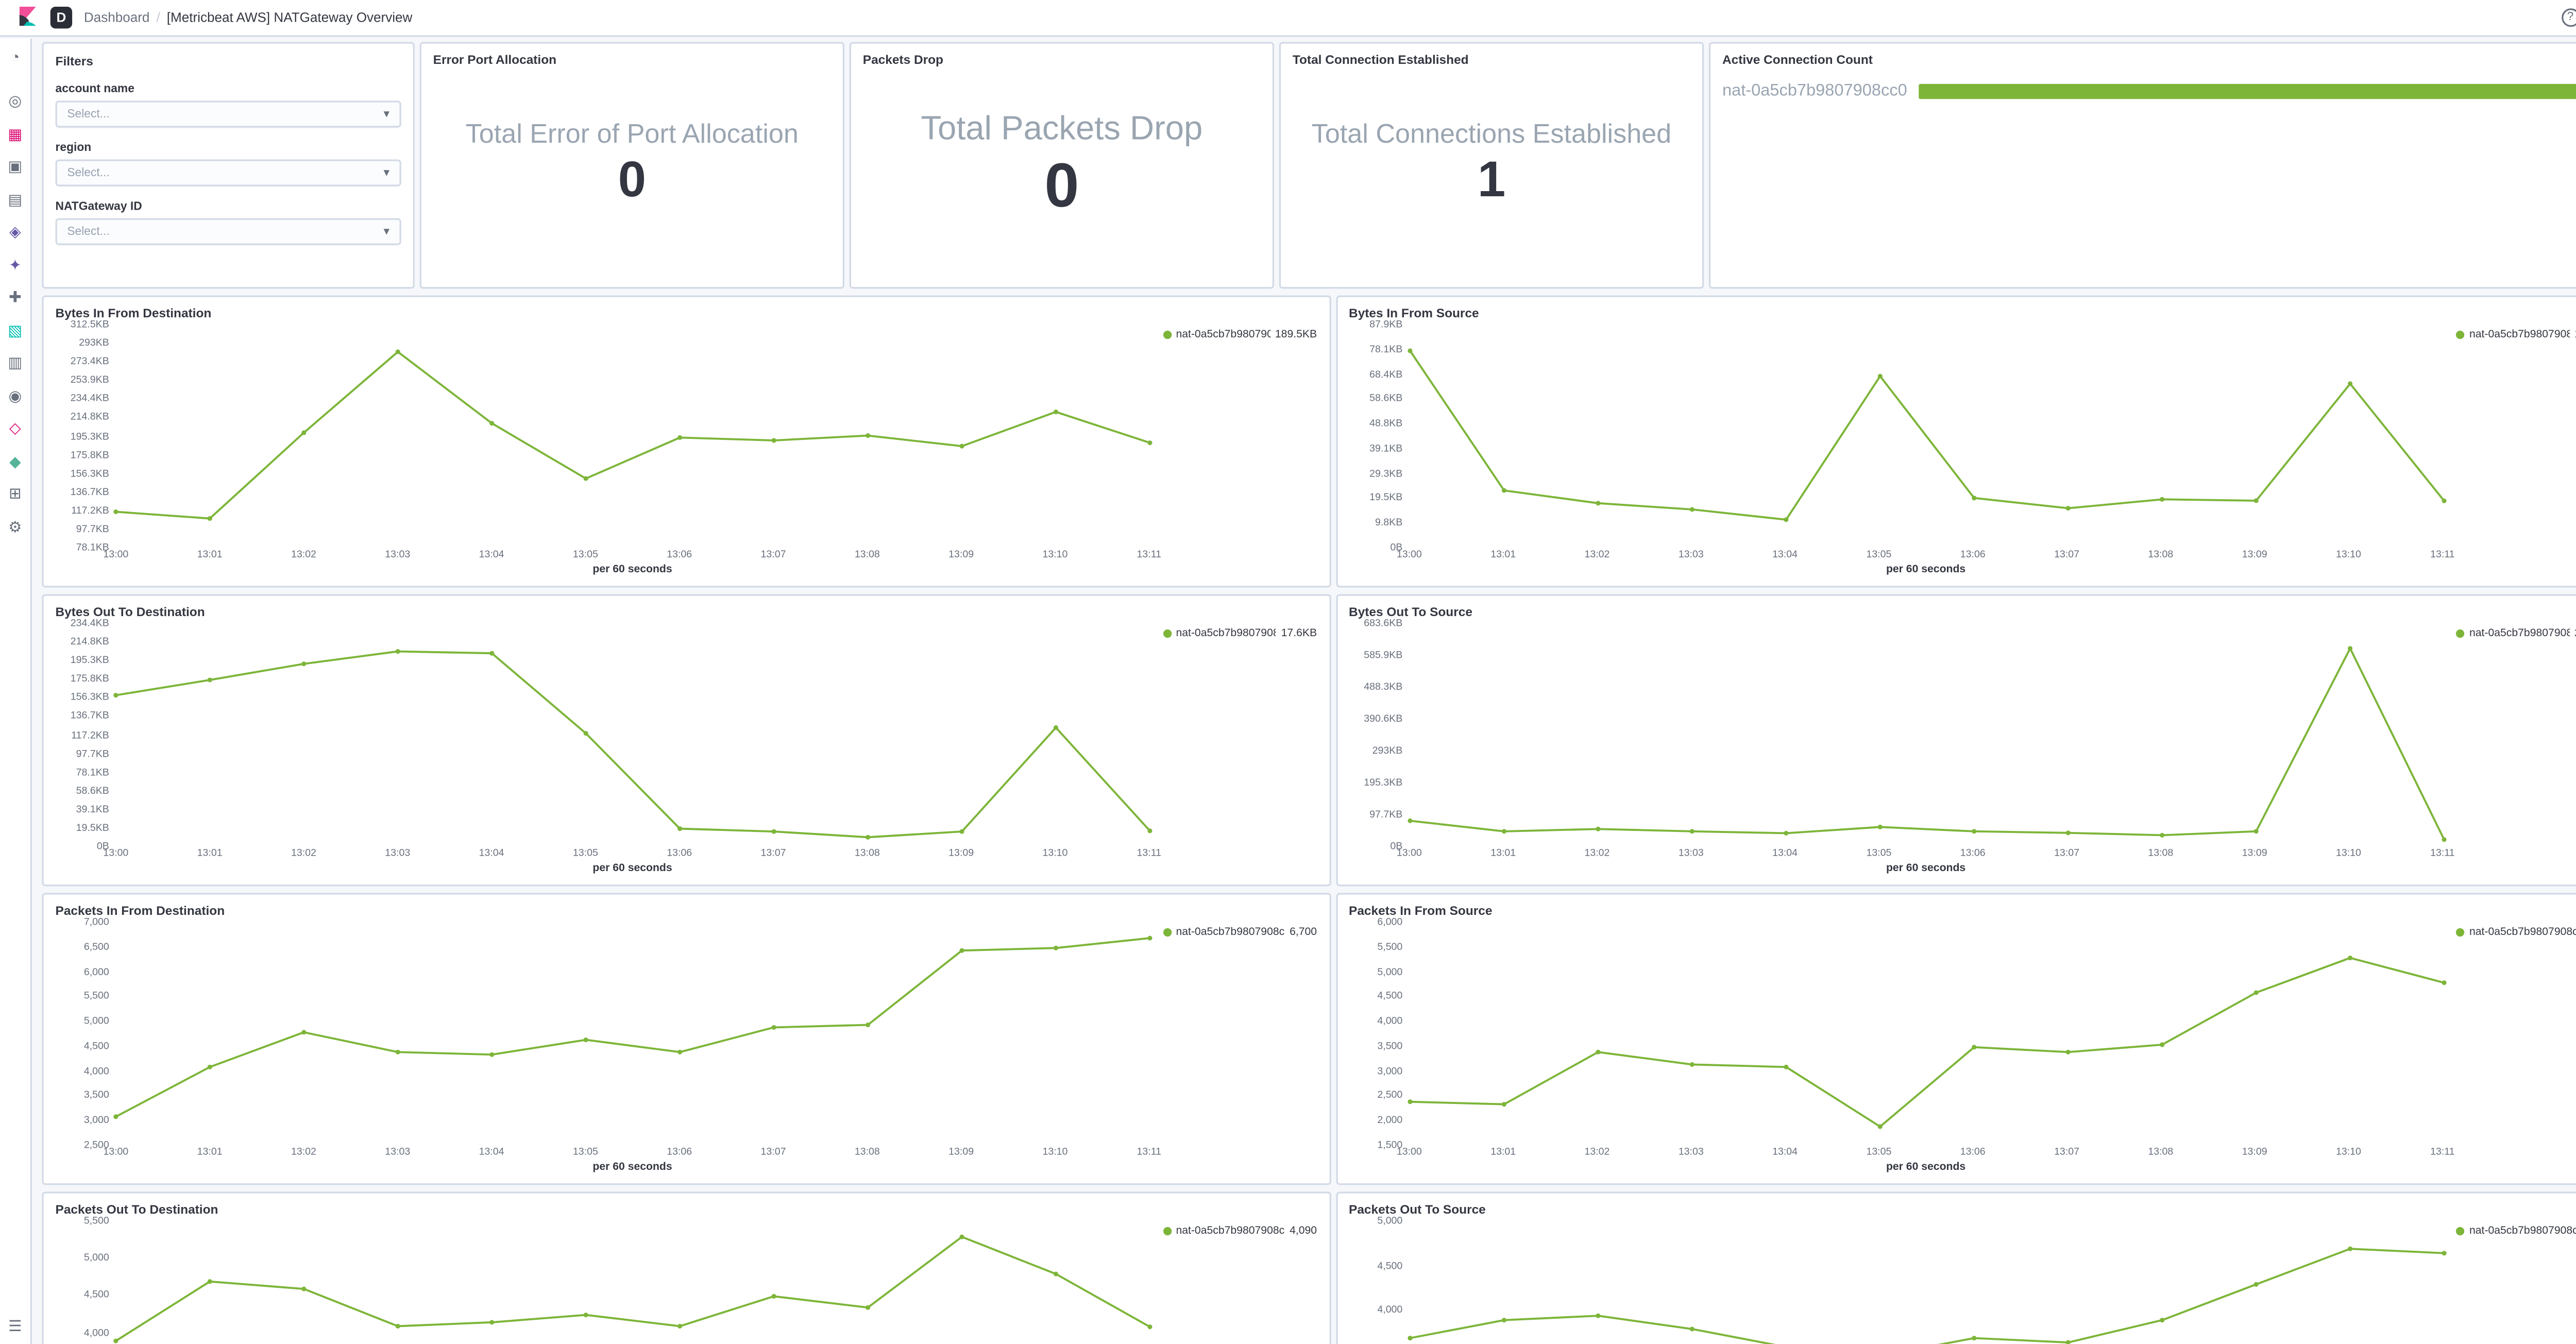 The width and height of the screenshot is (2576, 1344). I want to click on legend-item: nat-0a5cb7b9807908cc0 4,650, so click(2515, 1231).